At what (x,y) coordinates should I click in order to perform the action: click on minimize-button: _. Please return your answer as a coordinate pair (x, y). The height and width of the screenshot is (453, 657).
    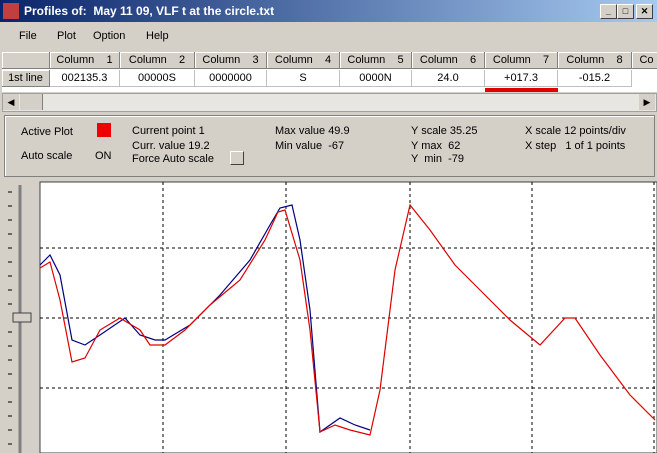
    Looking at the image, I should click on (608, 11).